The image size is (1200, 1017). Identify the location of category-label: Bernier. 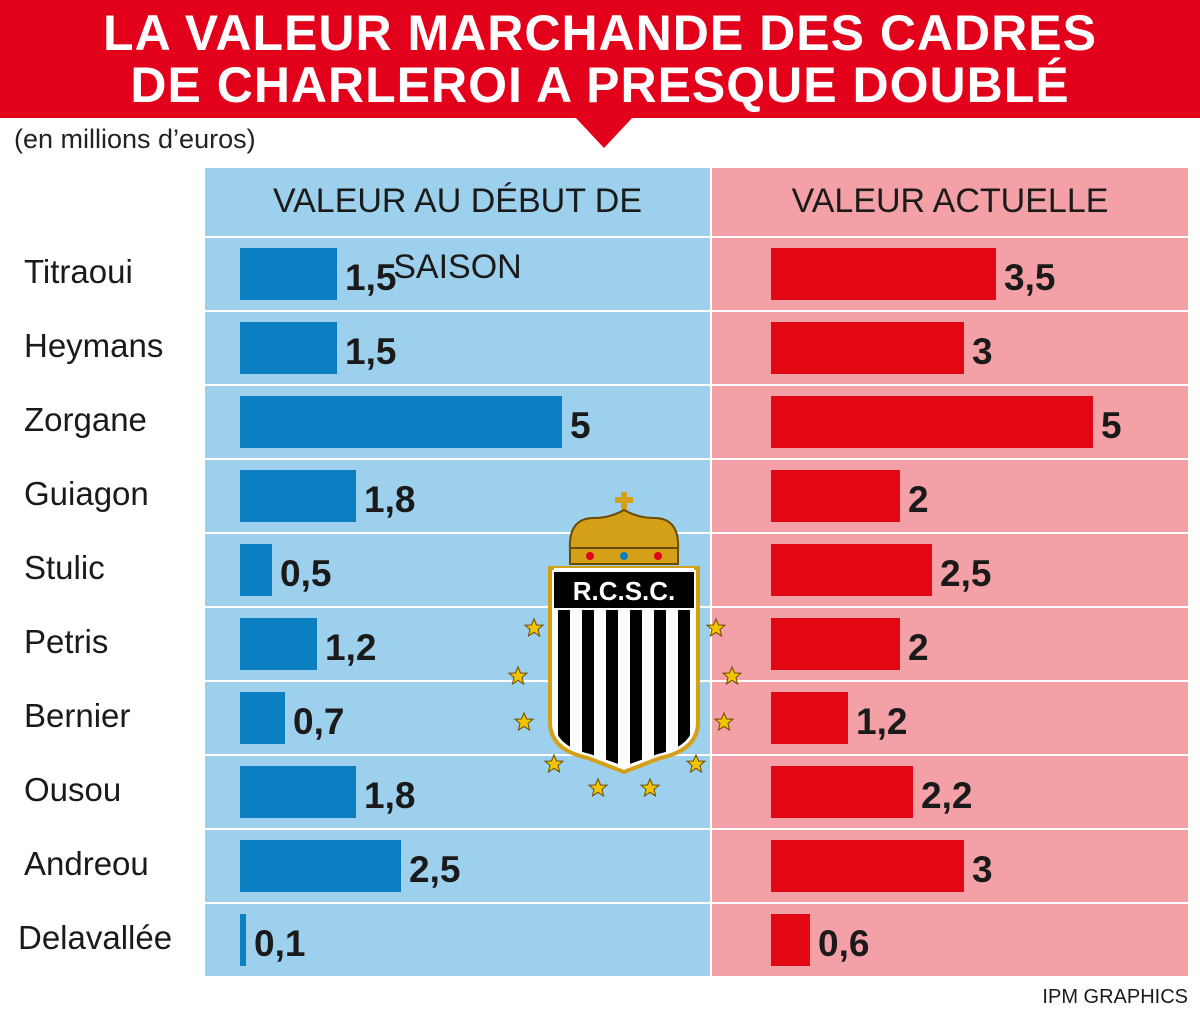
(77, 715).